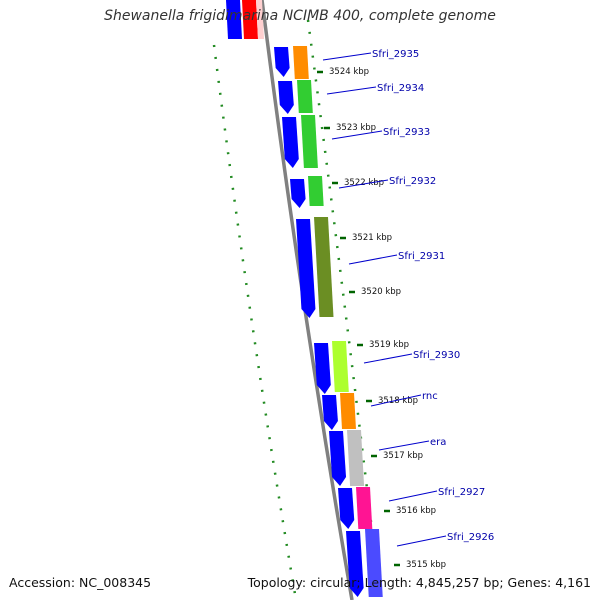 This screenshot has width=600, height=604. Describe the element at coordinates (381, 292) in the screenshot. I see `tick-label-5: 3520 kbp` at that location.